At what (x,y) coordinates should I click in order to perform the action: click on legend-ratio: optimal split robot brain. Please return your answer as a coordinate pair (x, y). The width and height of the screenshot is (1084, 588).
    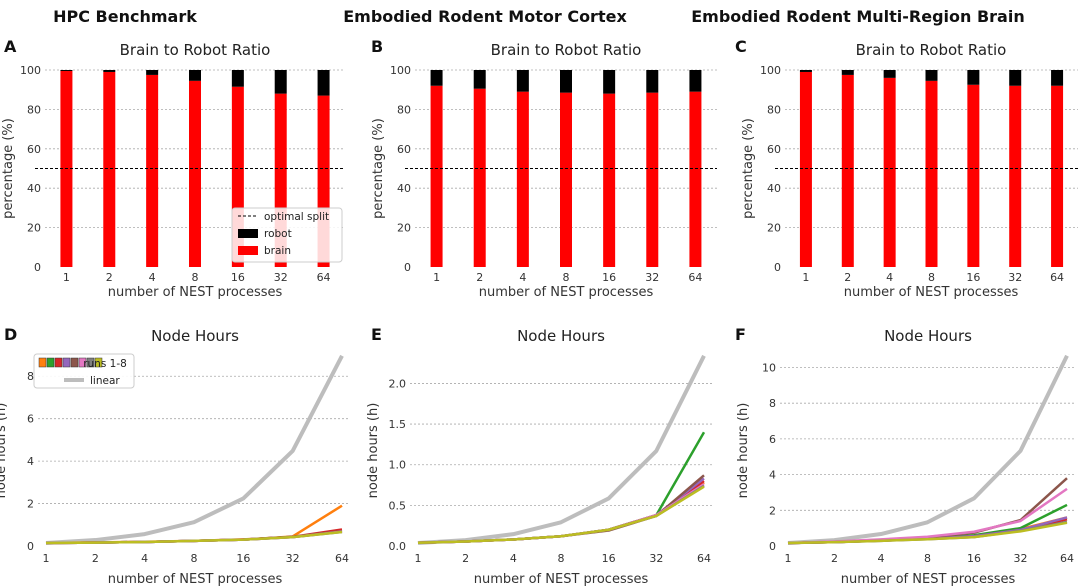
    Looking at the image, I should click on (287, 235).